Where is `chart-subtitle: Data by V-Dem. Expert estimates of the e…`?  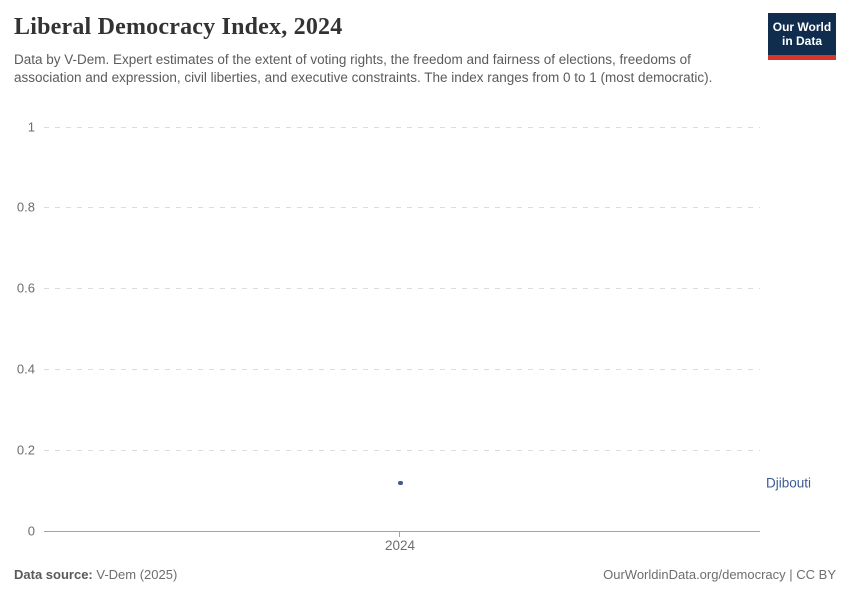
chart-subtitle: Data by V-Dem. Expert estimates of the e… is located at coordinates (363, 68).